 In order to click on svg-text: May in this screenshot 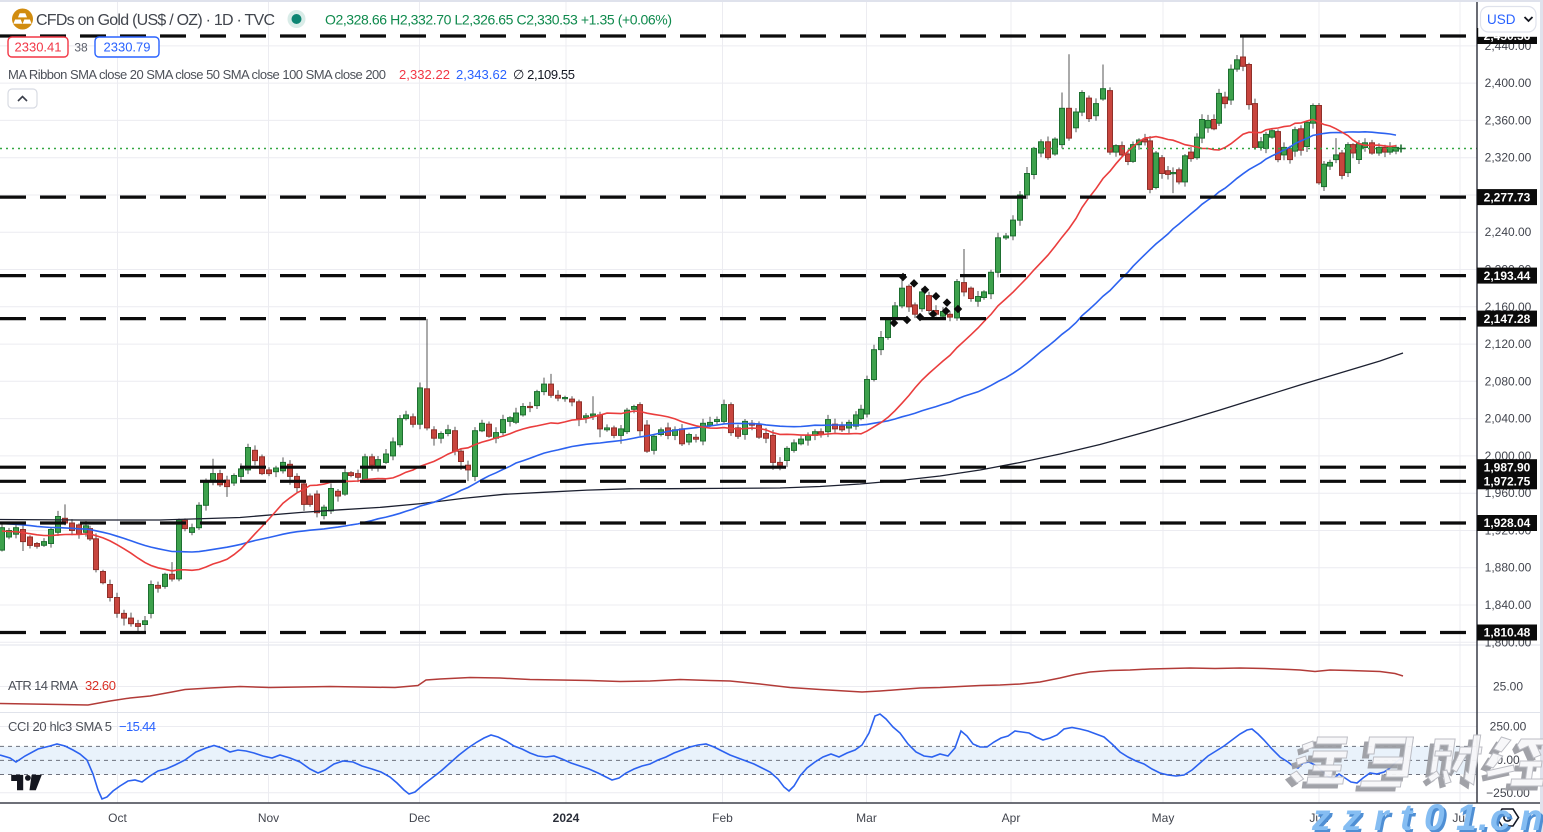, I will do `click(1163, 818)`.